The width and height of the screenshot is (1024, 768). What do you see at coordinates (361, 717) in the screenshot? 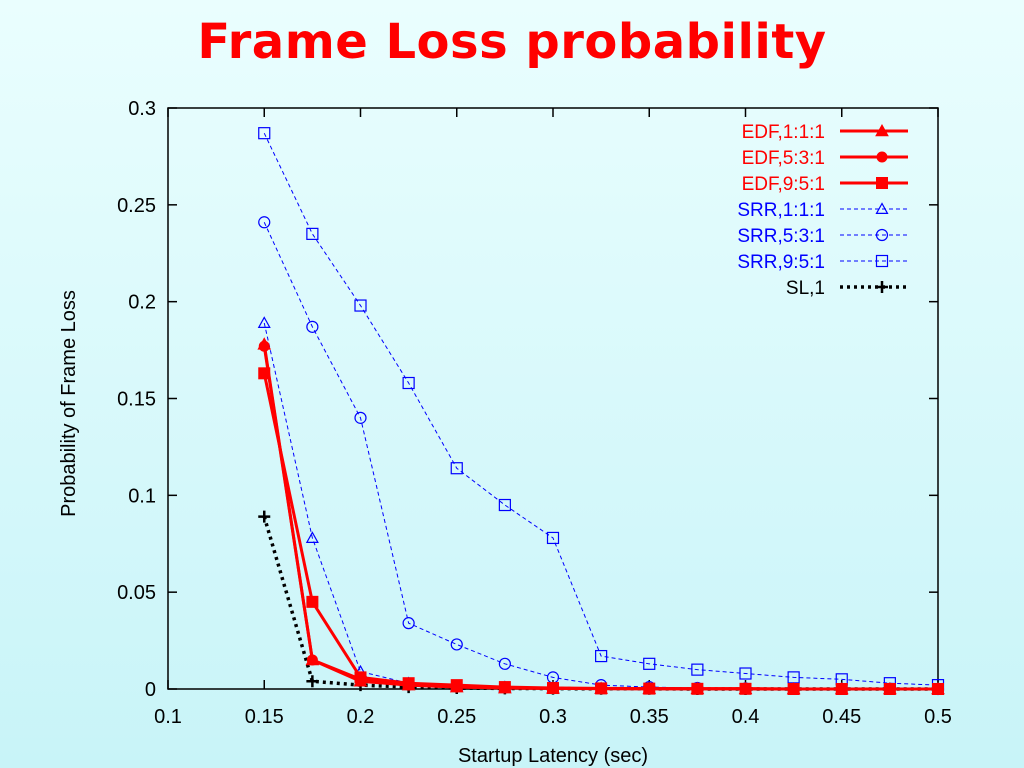
I see `x-tick-label: 0.2` at bounding box center [361, 717].